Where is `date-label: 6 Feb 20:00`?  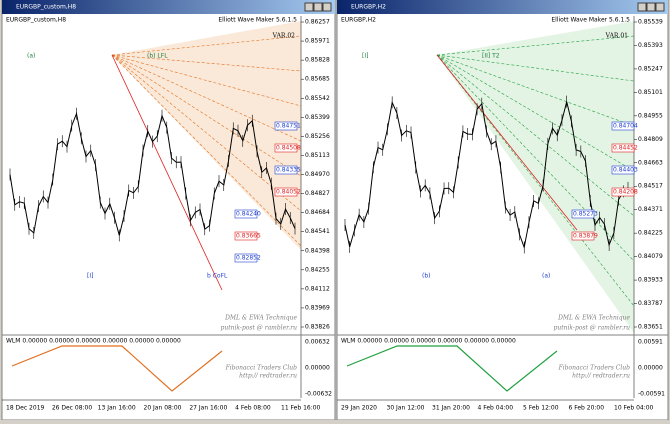
date-label: 6 Feb 20:00 is located at coordinates (587, 408).